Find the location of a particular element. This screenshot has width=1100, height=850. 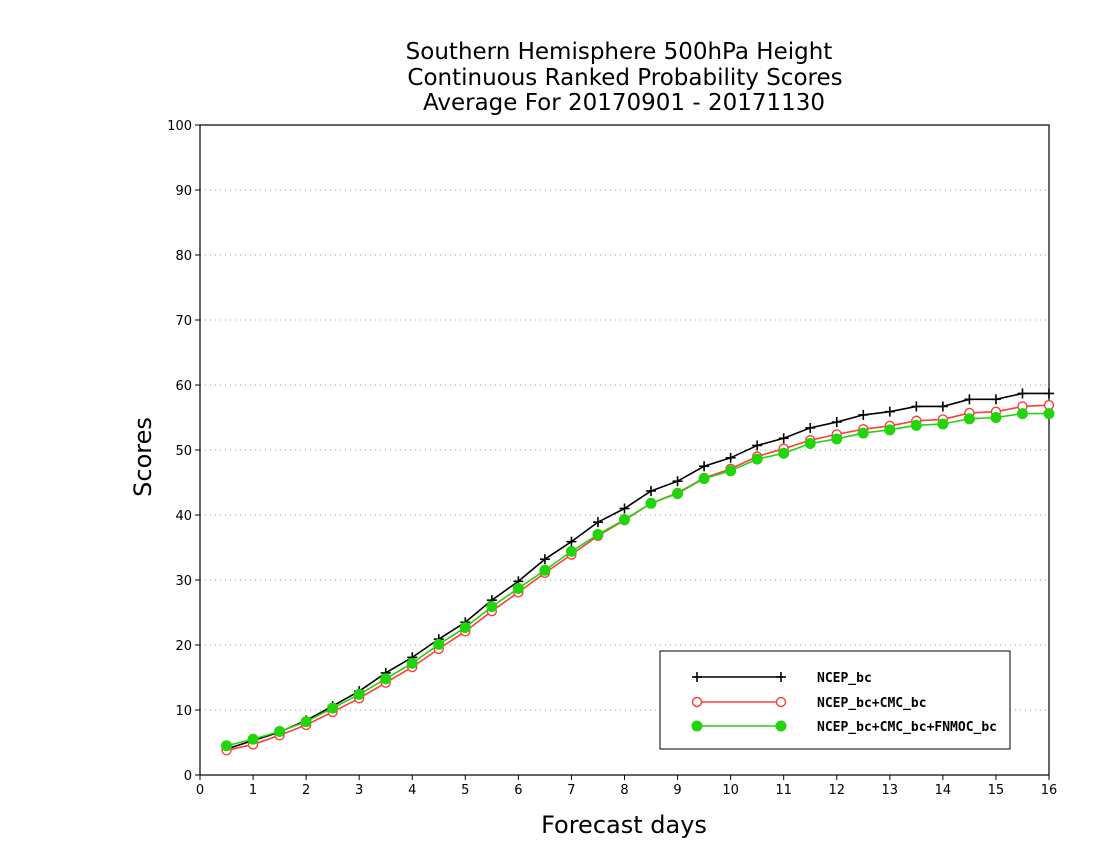

x-tick-label-8: 8 is located at coordinates (624, 790).